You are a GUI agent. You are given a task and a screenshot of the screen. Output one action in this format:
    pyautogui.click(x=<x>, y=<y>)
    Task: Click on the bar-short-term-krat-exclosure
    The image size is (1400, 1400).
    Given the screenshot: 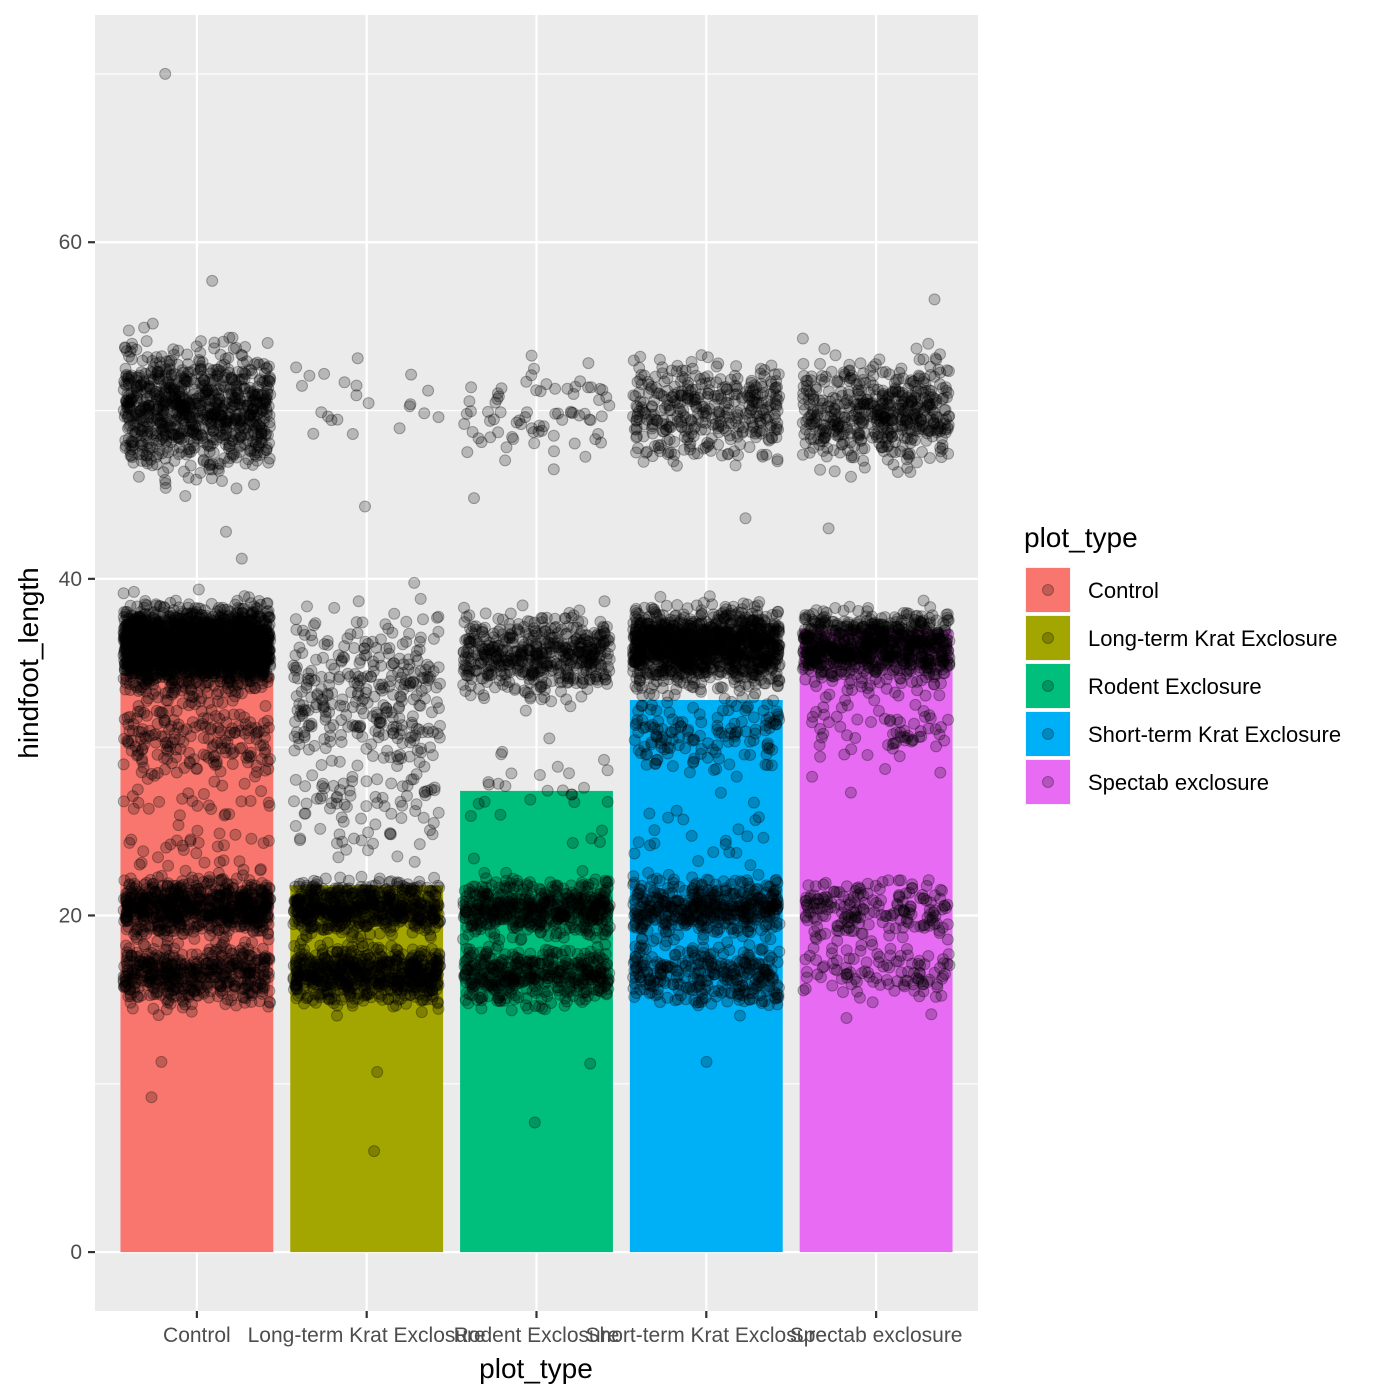 What is the action you would take?
    pyautogui.click(x=706, y=976)
    